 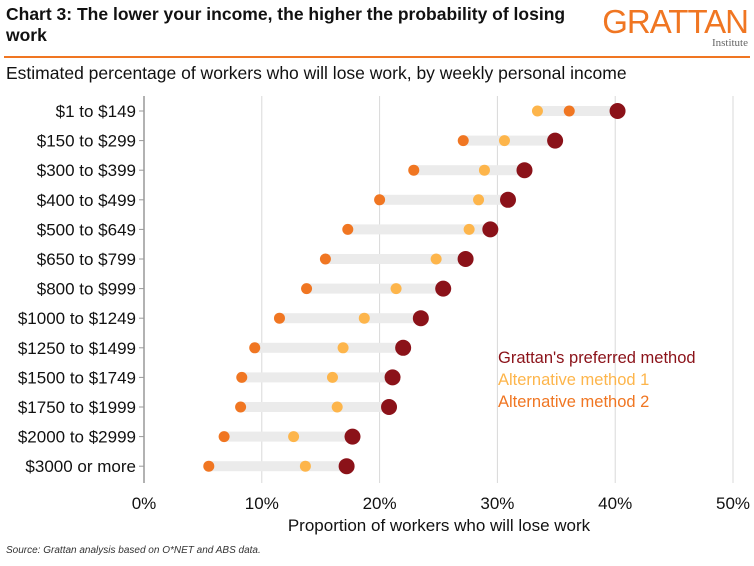 What do you see at coordinates (86, 200) in the screenshot?
I see `y-tick-label: $400 to $499` at bounding box center [86, 200].